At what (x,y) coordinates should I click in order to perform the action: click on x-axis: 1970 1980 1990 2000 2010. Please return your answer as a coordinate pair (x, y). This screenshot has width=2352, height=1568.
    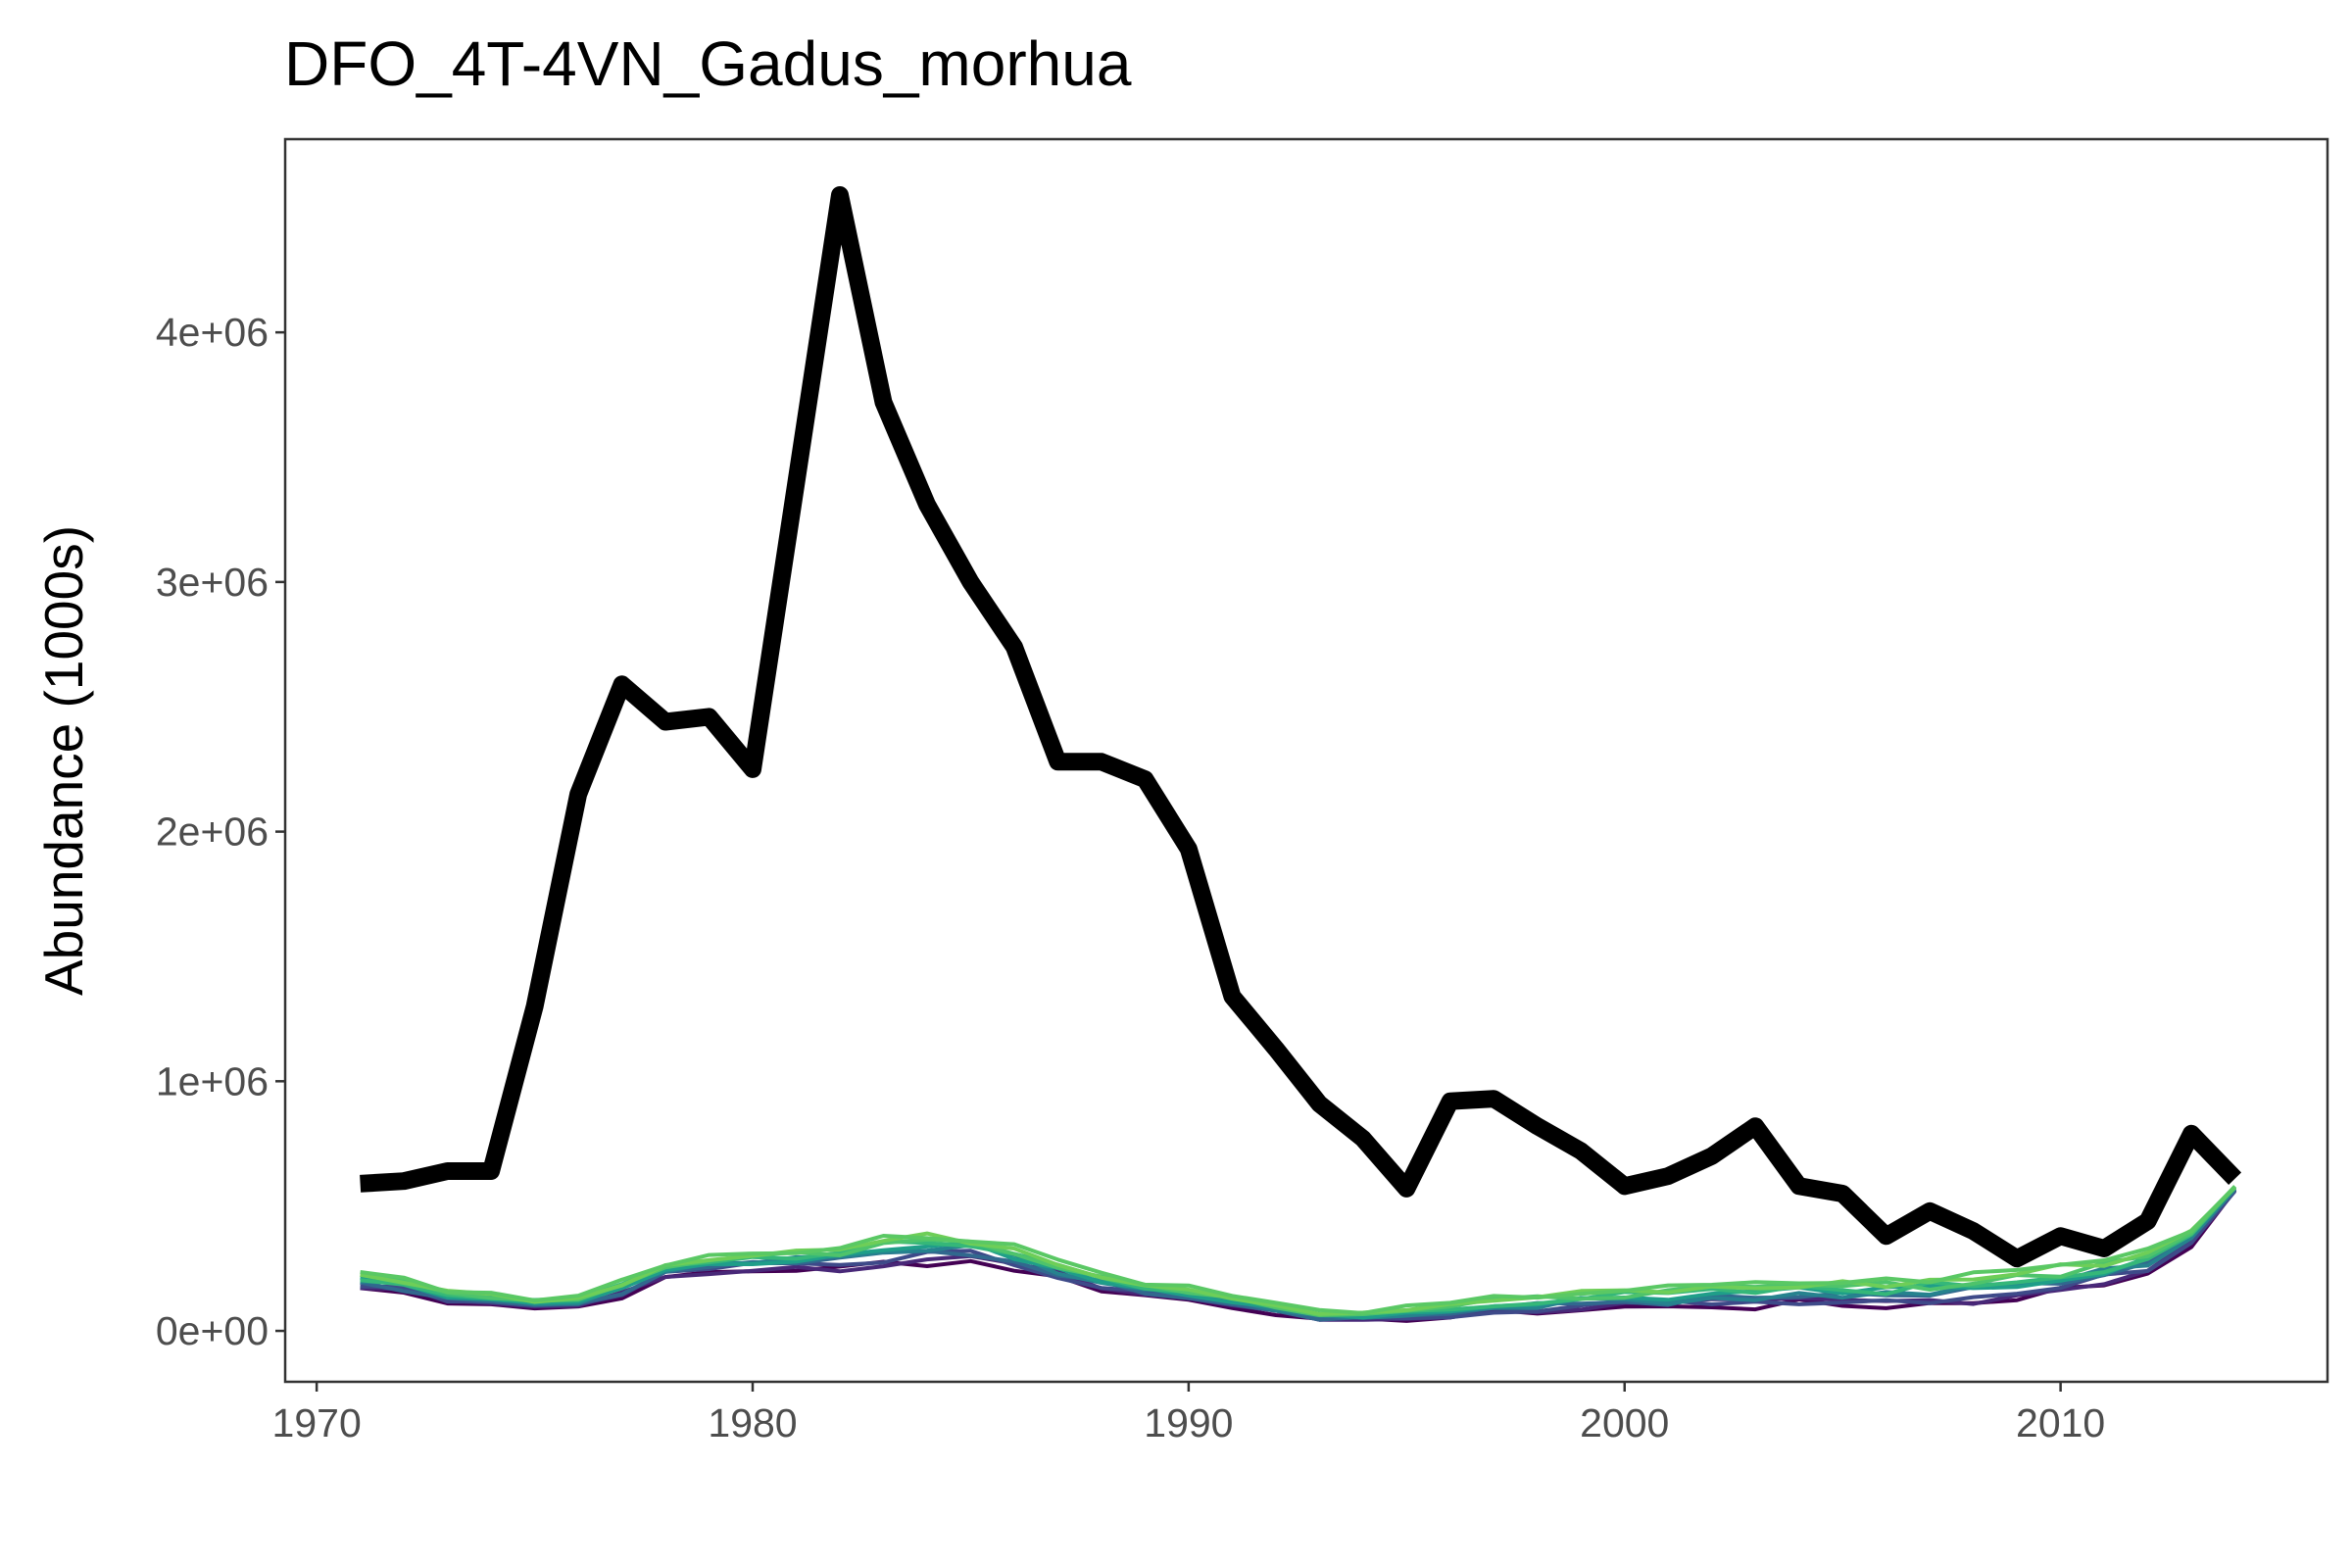
    Looking at the image, I should click on (1188, 1413).